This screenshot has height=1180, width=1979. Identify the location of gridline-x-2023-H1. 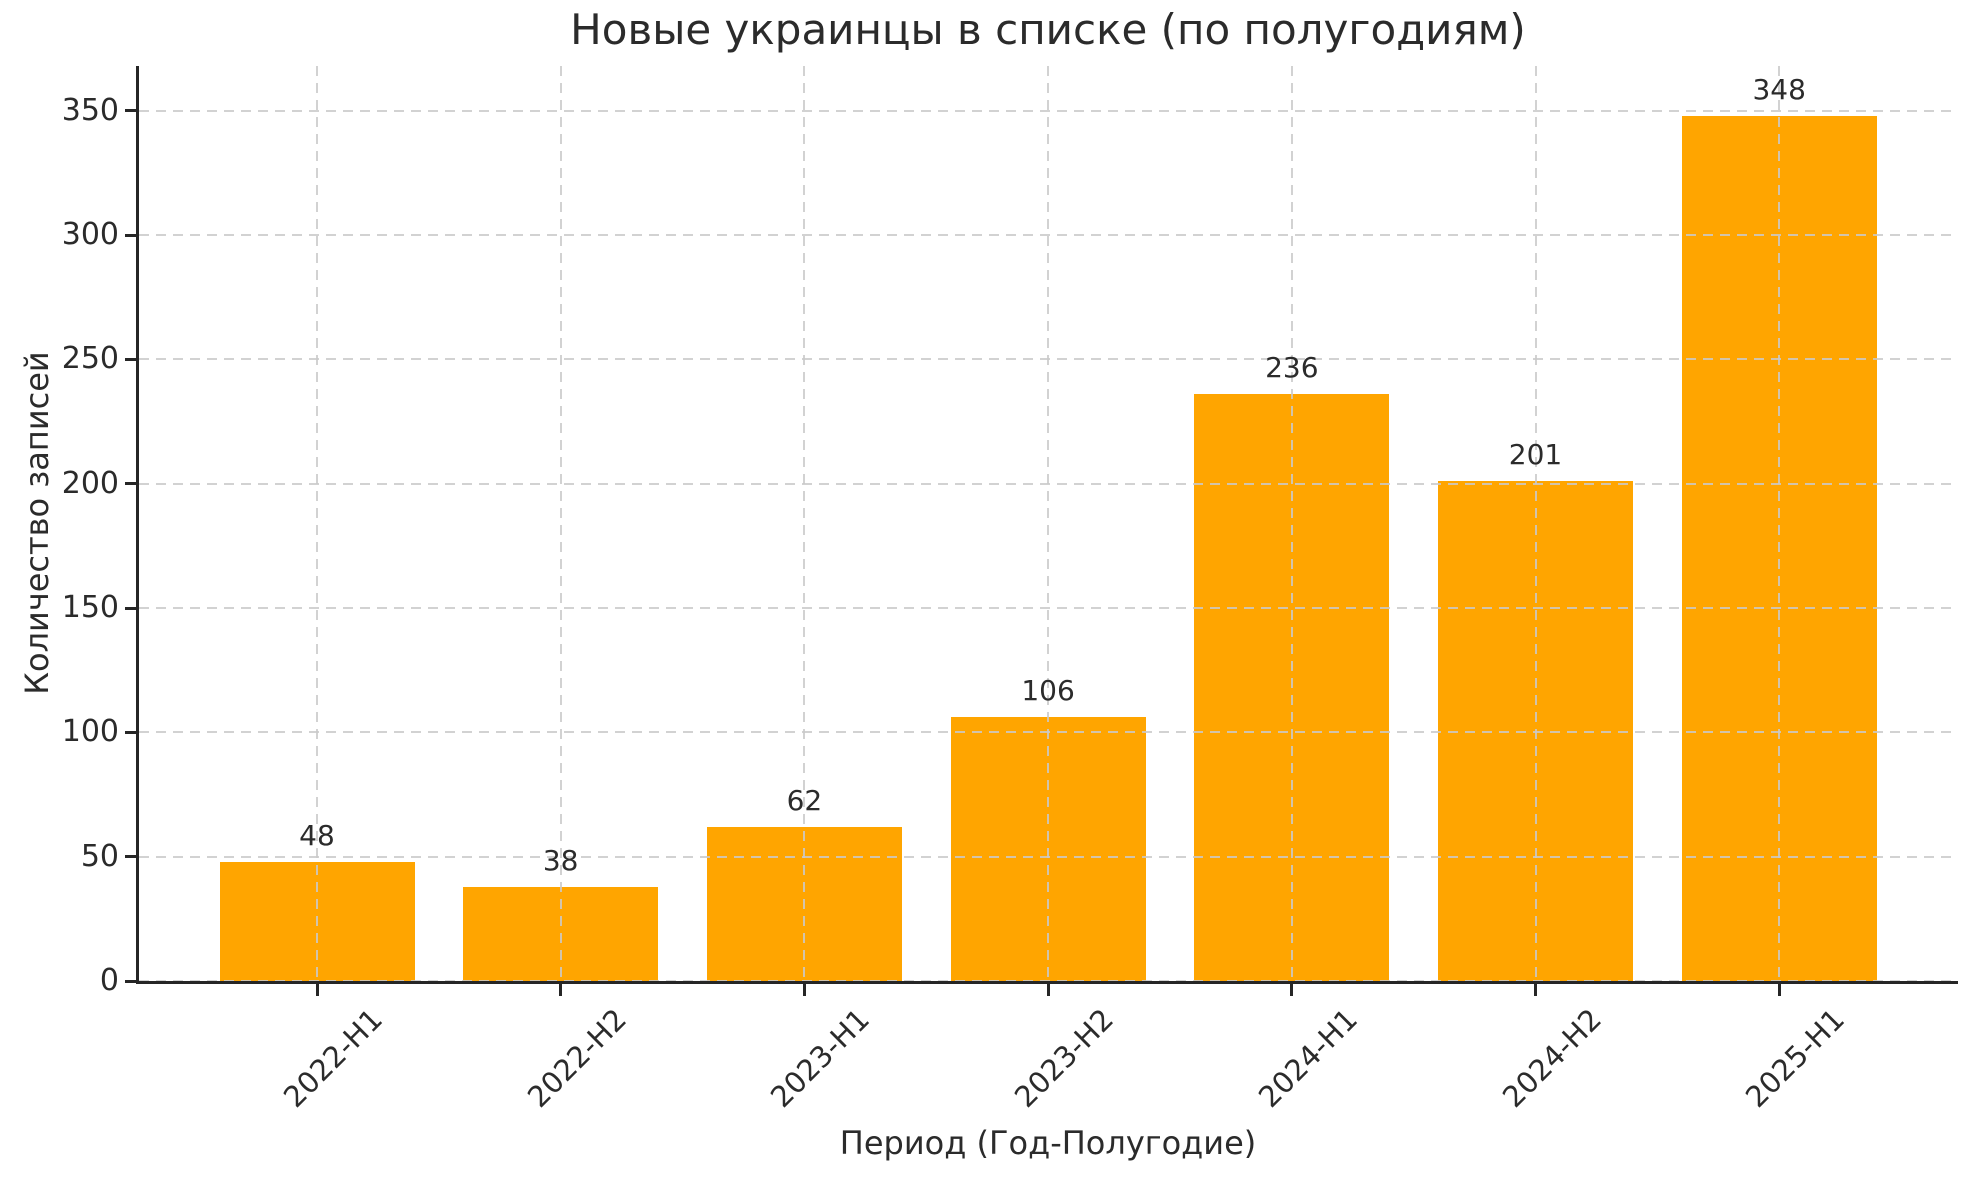
(804, 523).